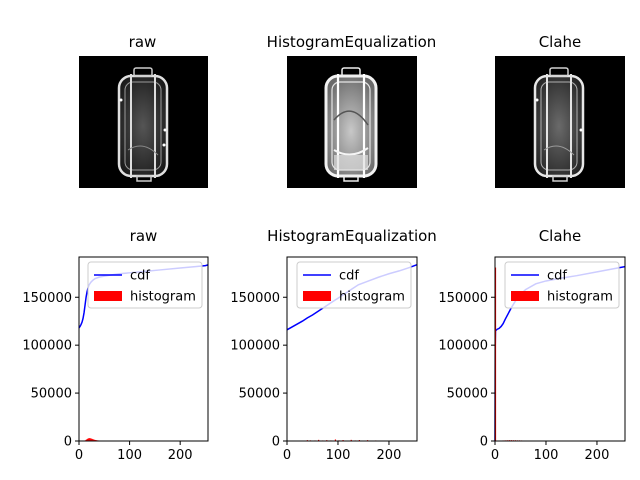  I want to click on image-panel-histogram-equalization: HistogramEqualization, so click(352, 110).